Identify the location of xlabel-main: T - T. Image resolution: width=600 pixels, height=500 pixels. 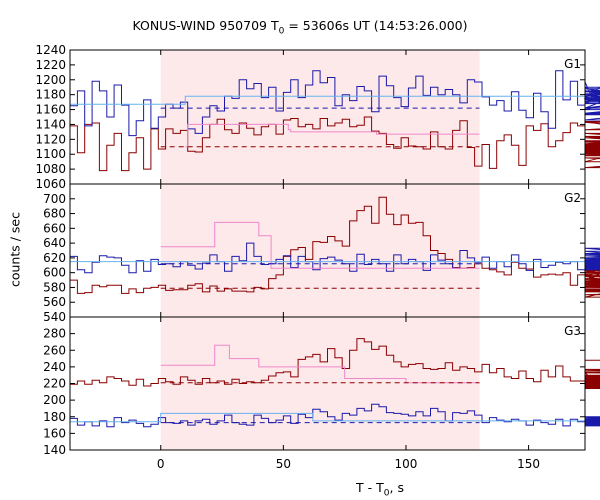
(370, 487).